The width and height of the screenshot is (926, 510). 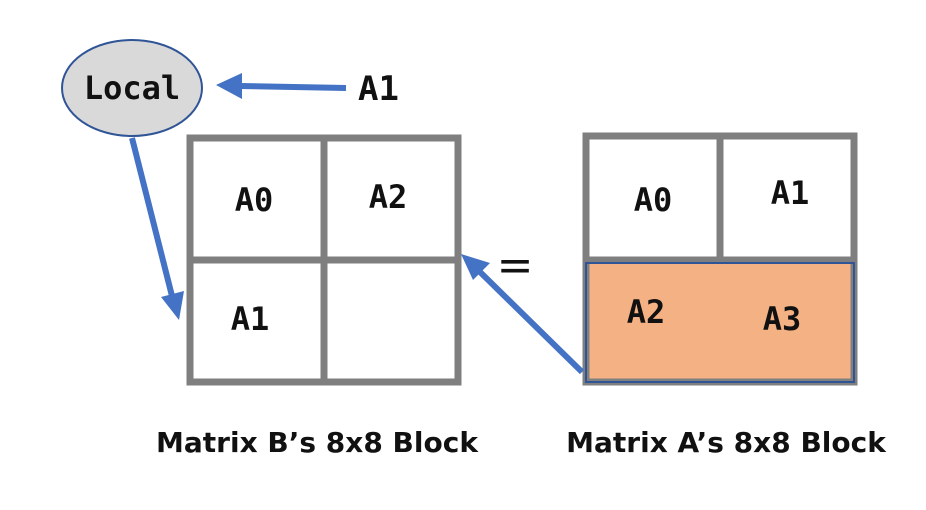 I want to click on arrow-matrix-a-to-matrix-b, so click(x=523, y=314).